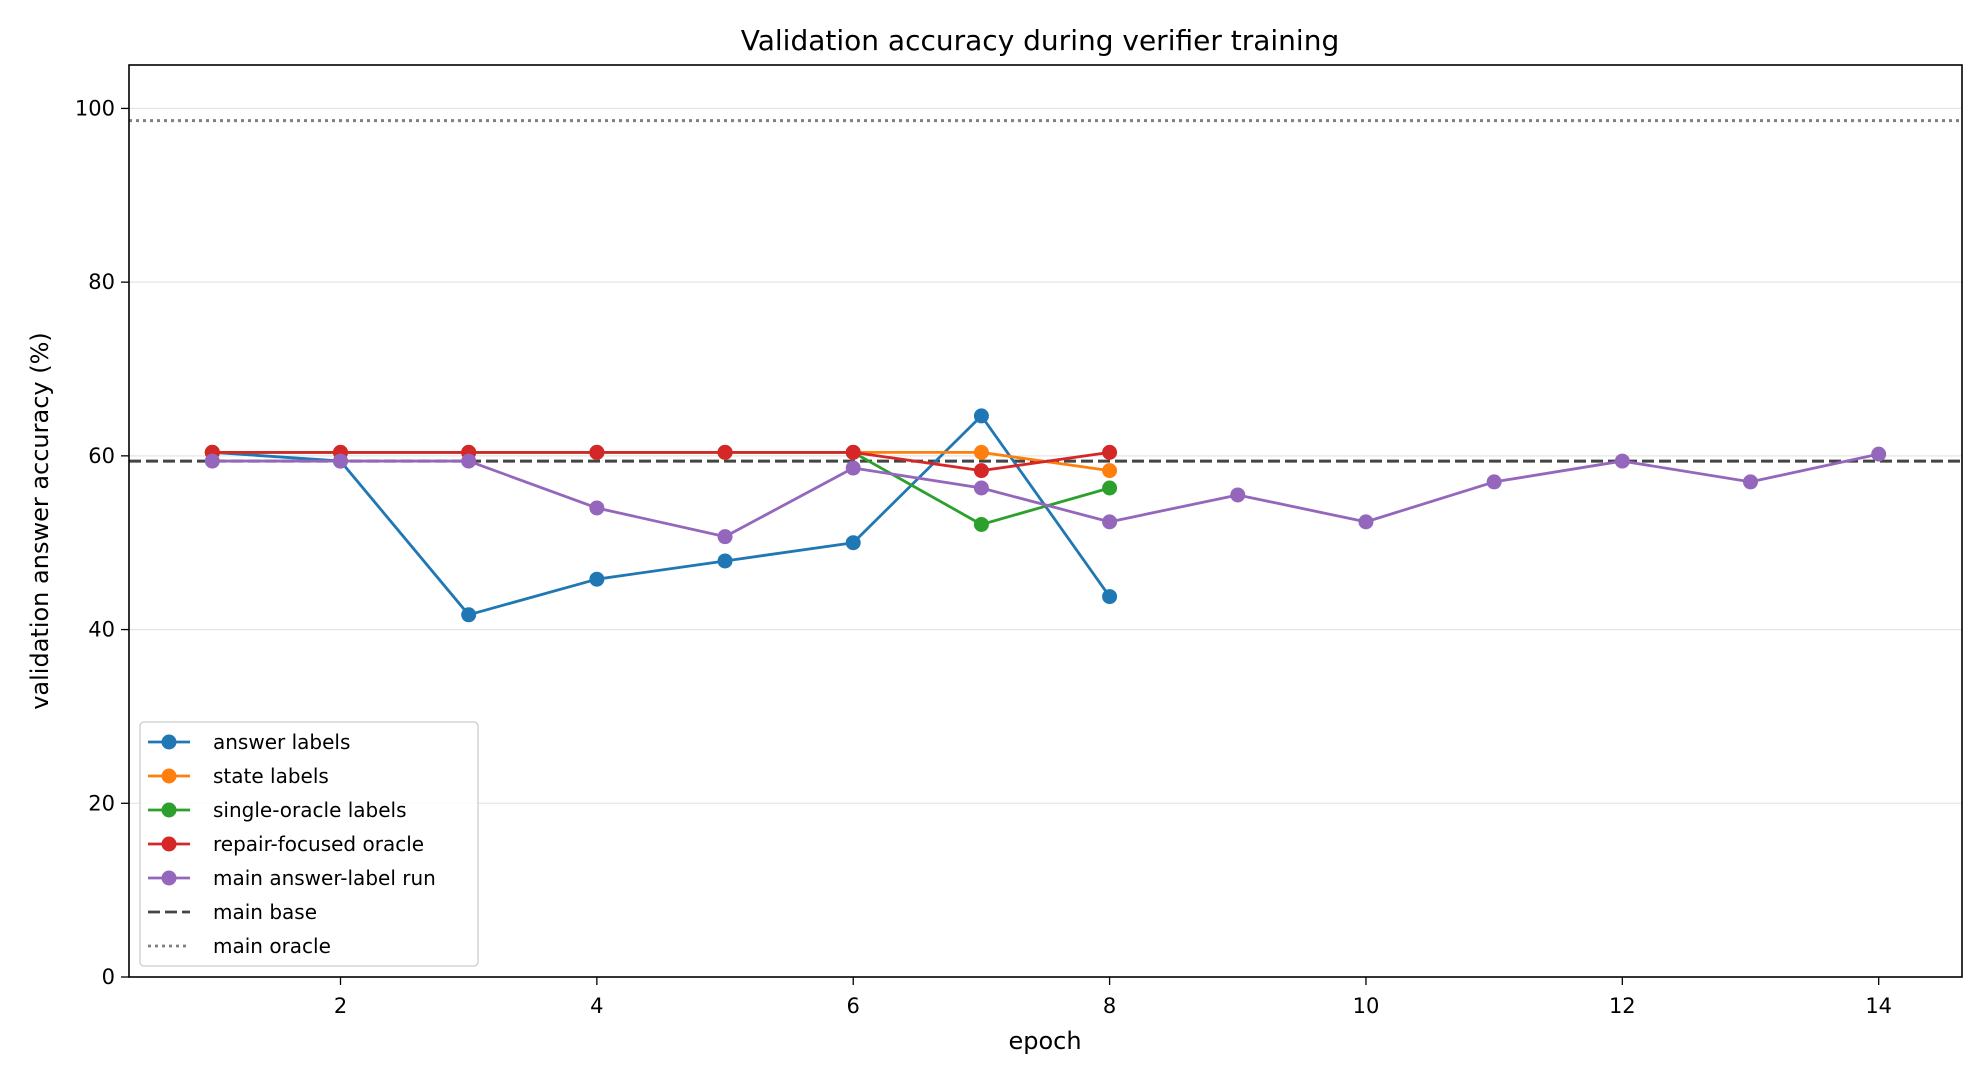  I want to click on y-tick-label: 80, so click(101, 282).